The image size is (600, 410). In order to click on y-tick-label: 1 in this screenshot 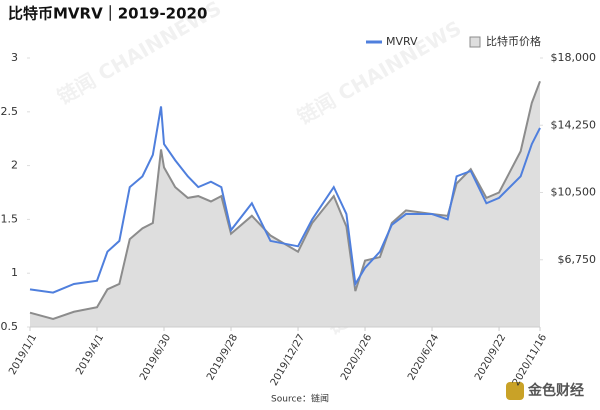, I will do `click(14, 272)`.